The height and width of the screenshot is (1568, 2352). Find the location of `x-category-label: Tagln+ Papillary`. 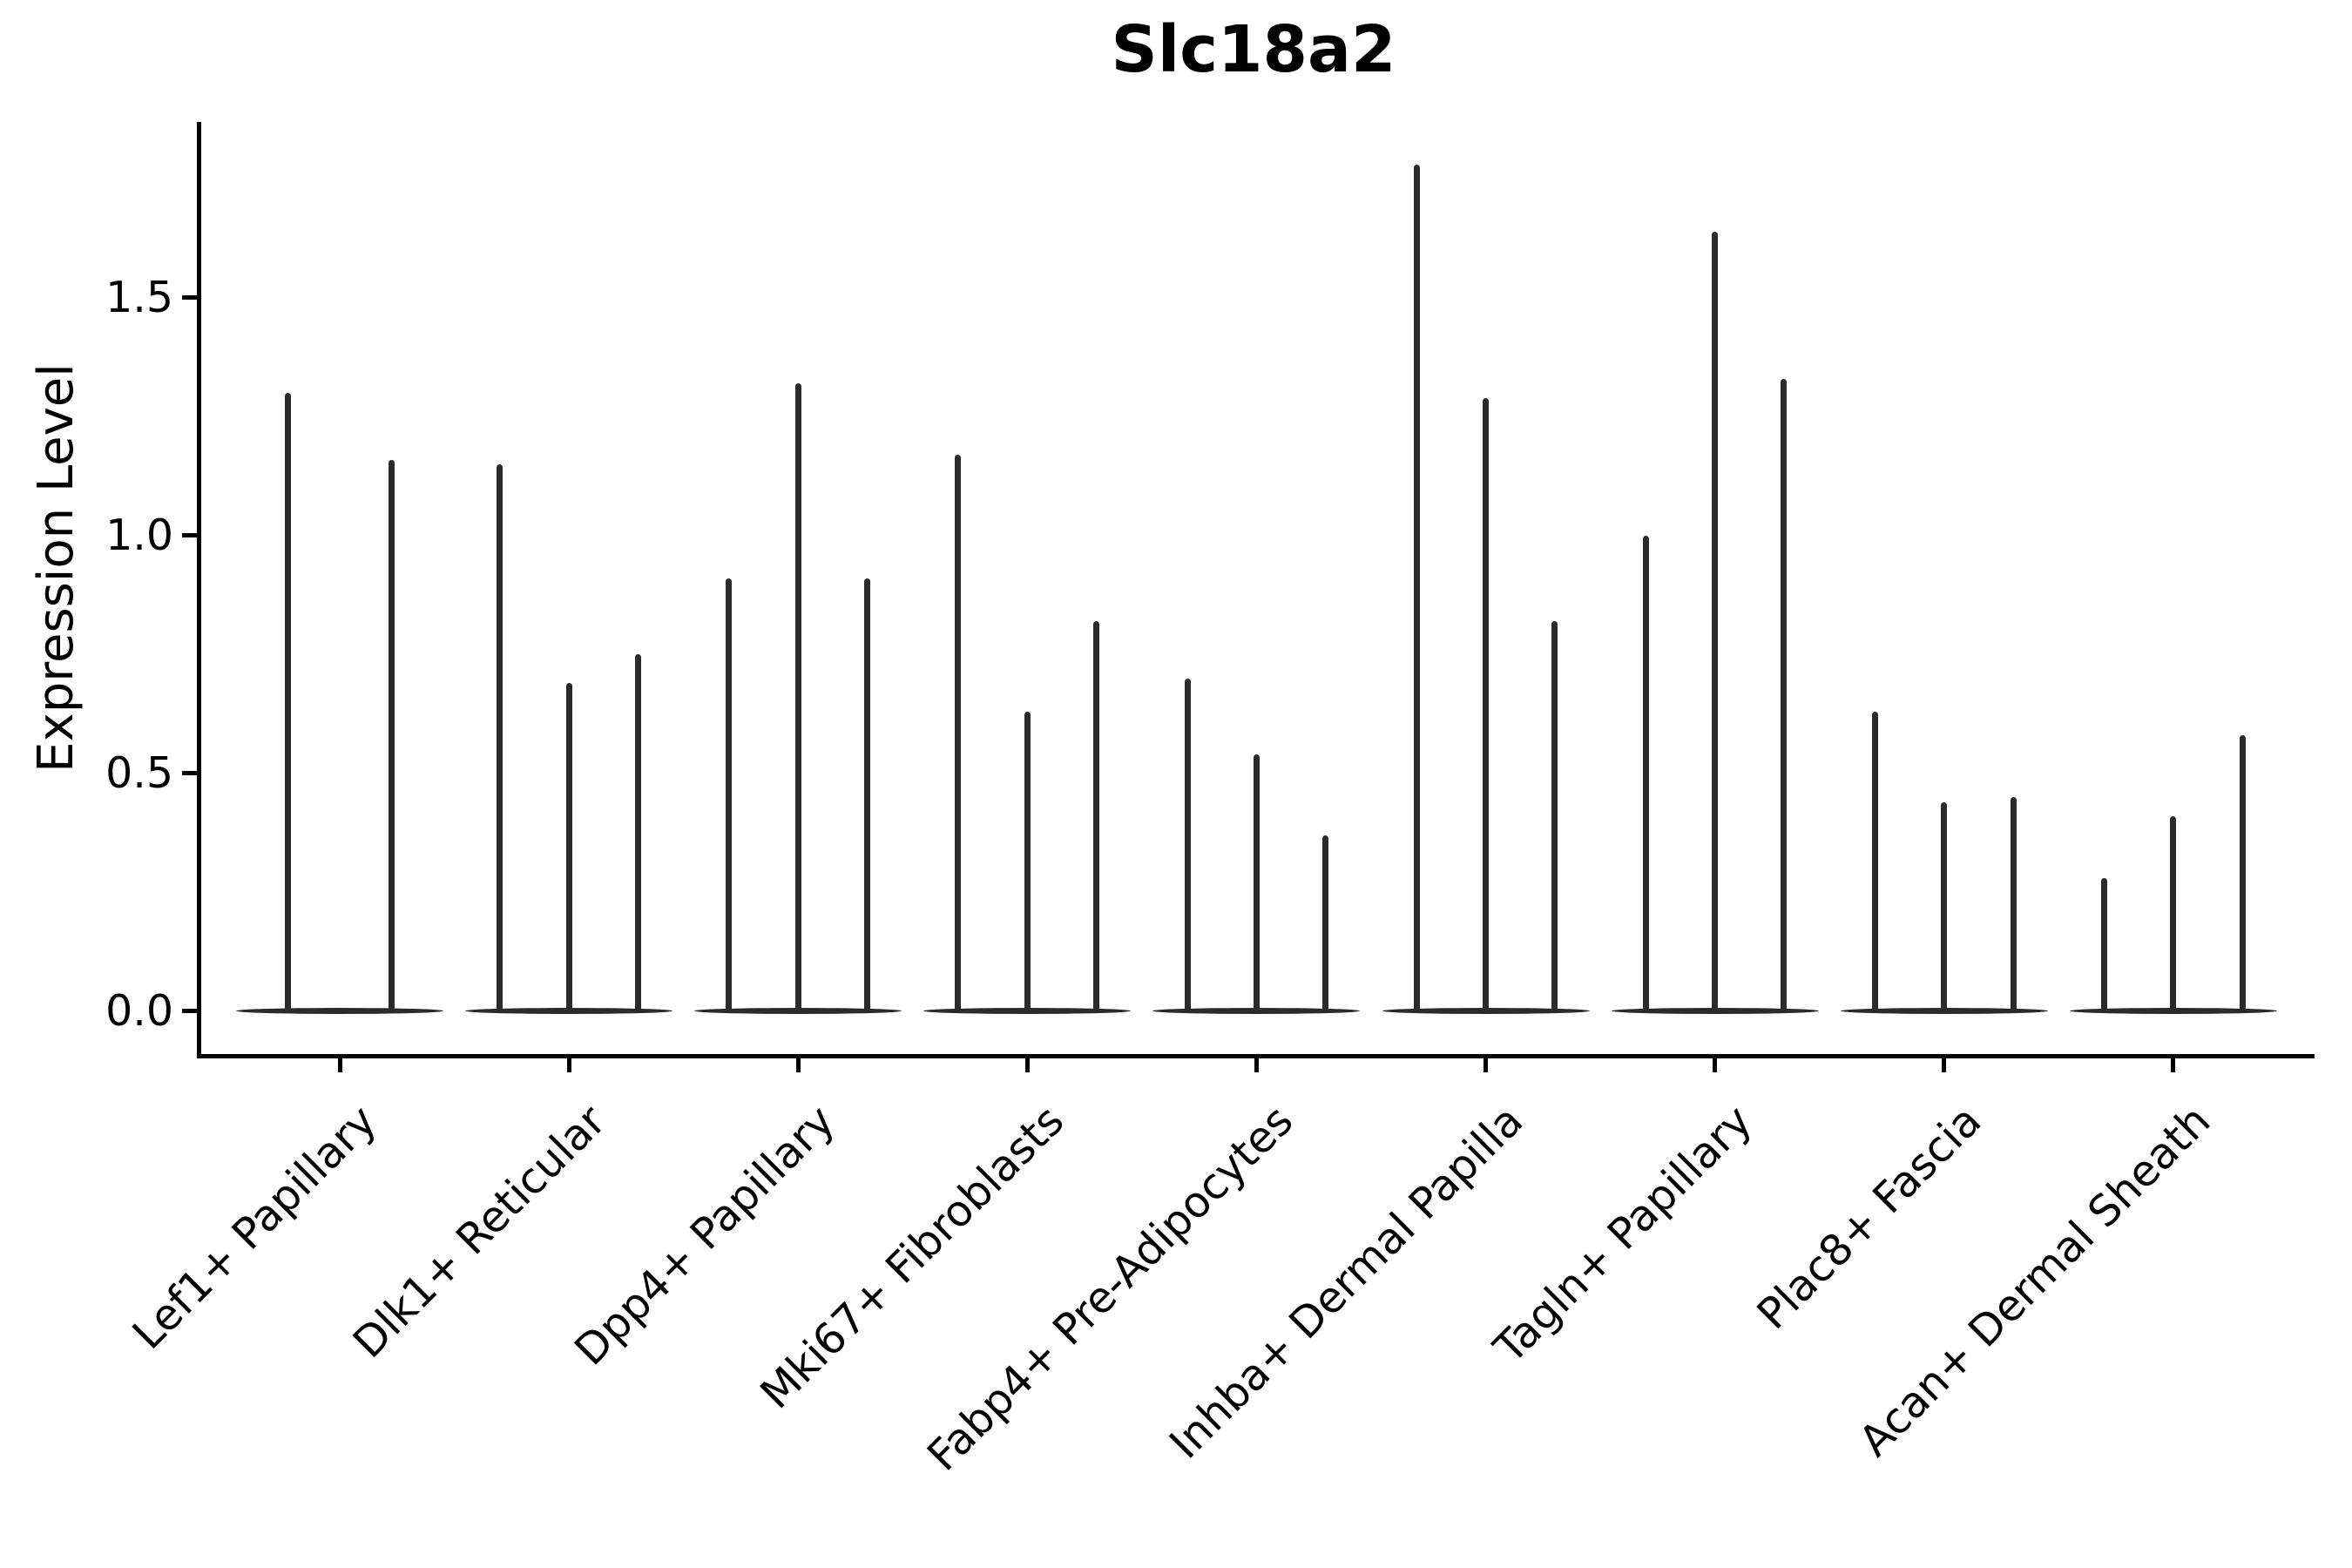

x-category-label: Tagln+ Papillary is located at coordinates (1622, 1235).